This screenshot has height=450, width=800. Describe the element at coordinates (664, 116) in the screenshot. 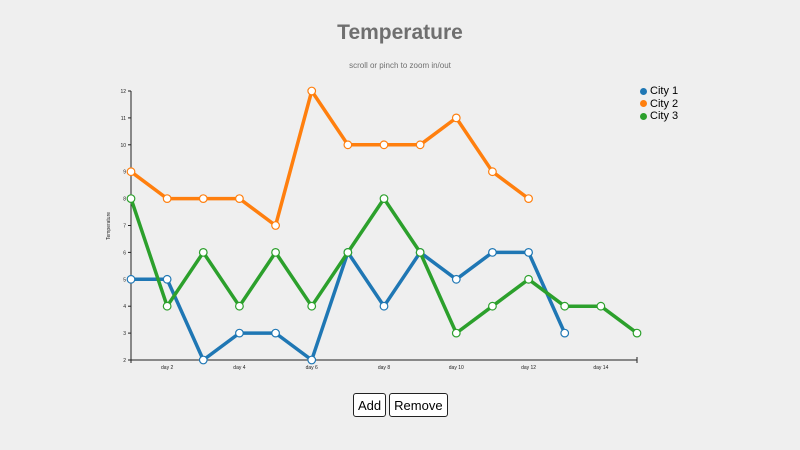

I see `legend-label: City 3` at that location.